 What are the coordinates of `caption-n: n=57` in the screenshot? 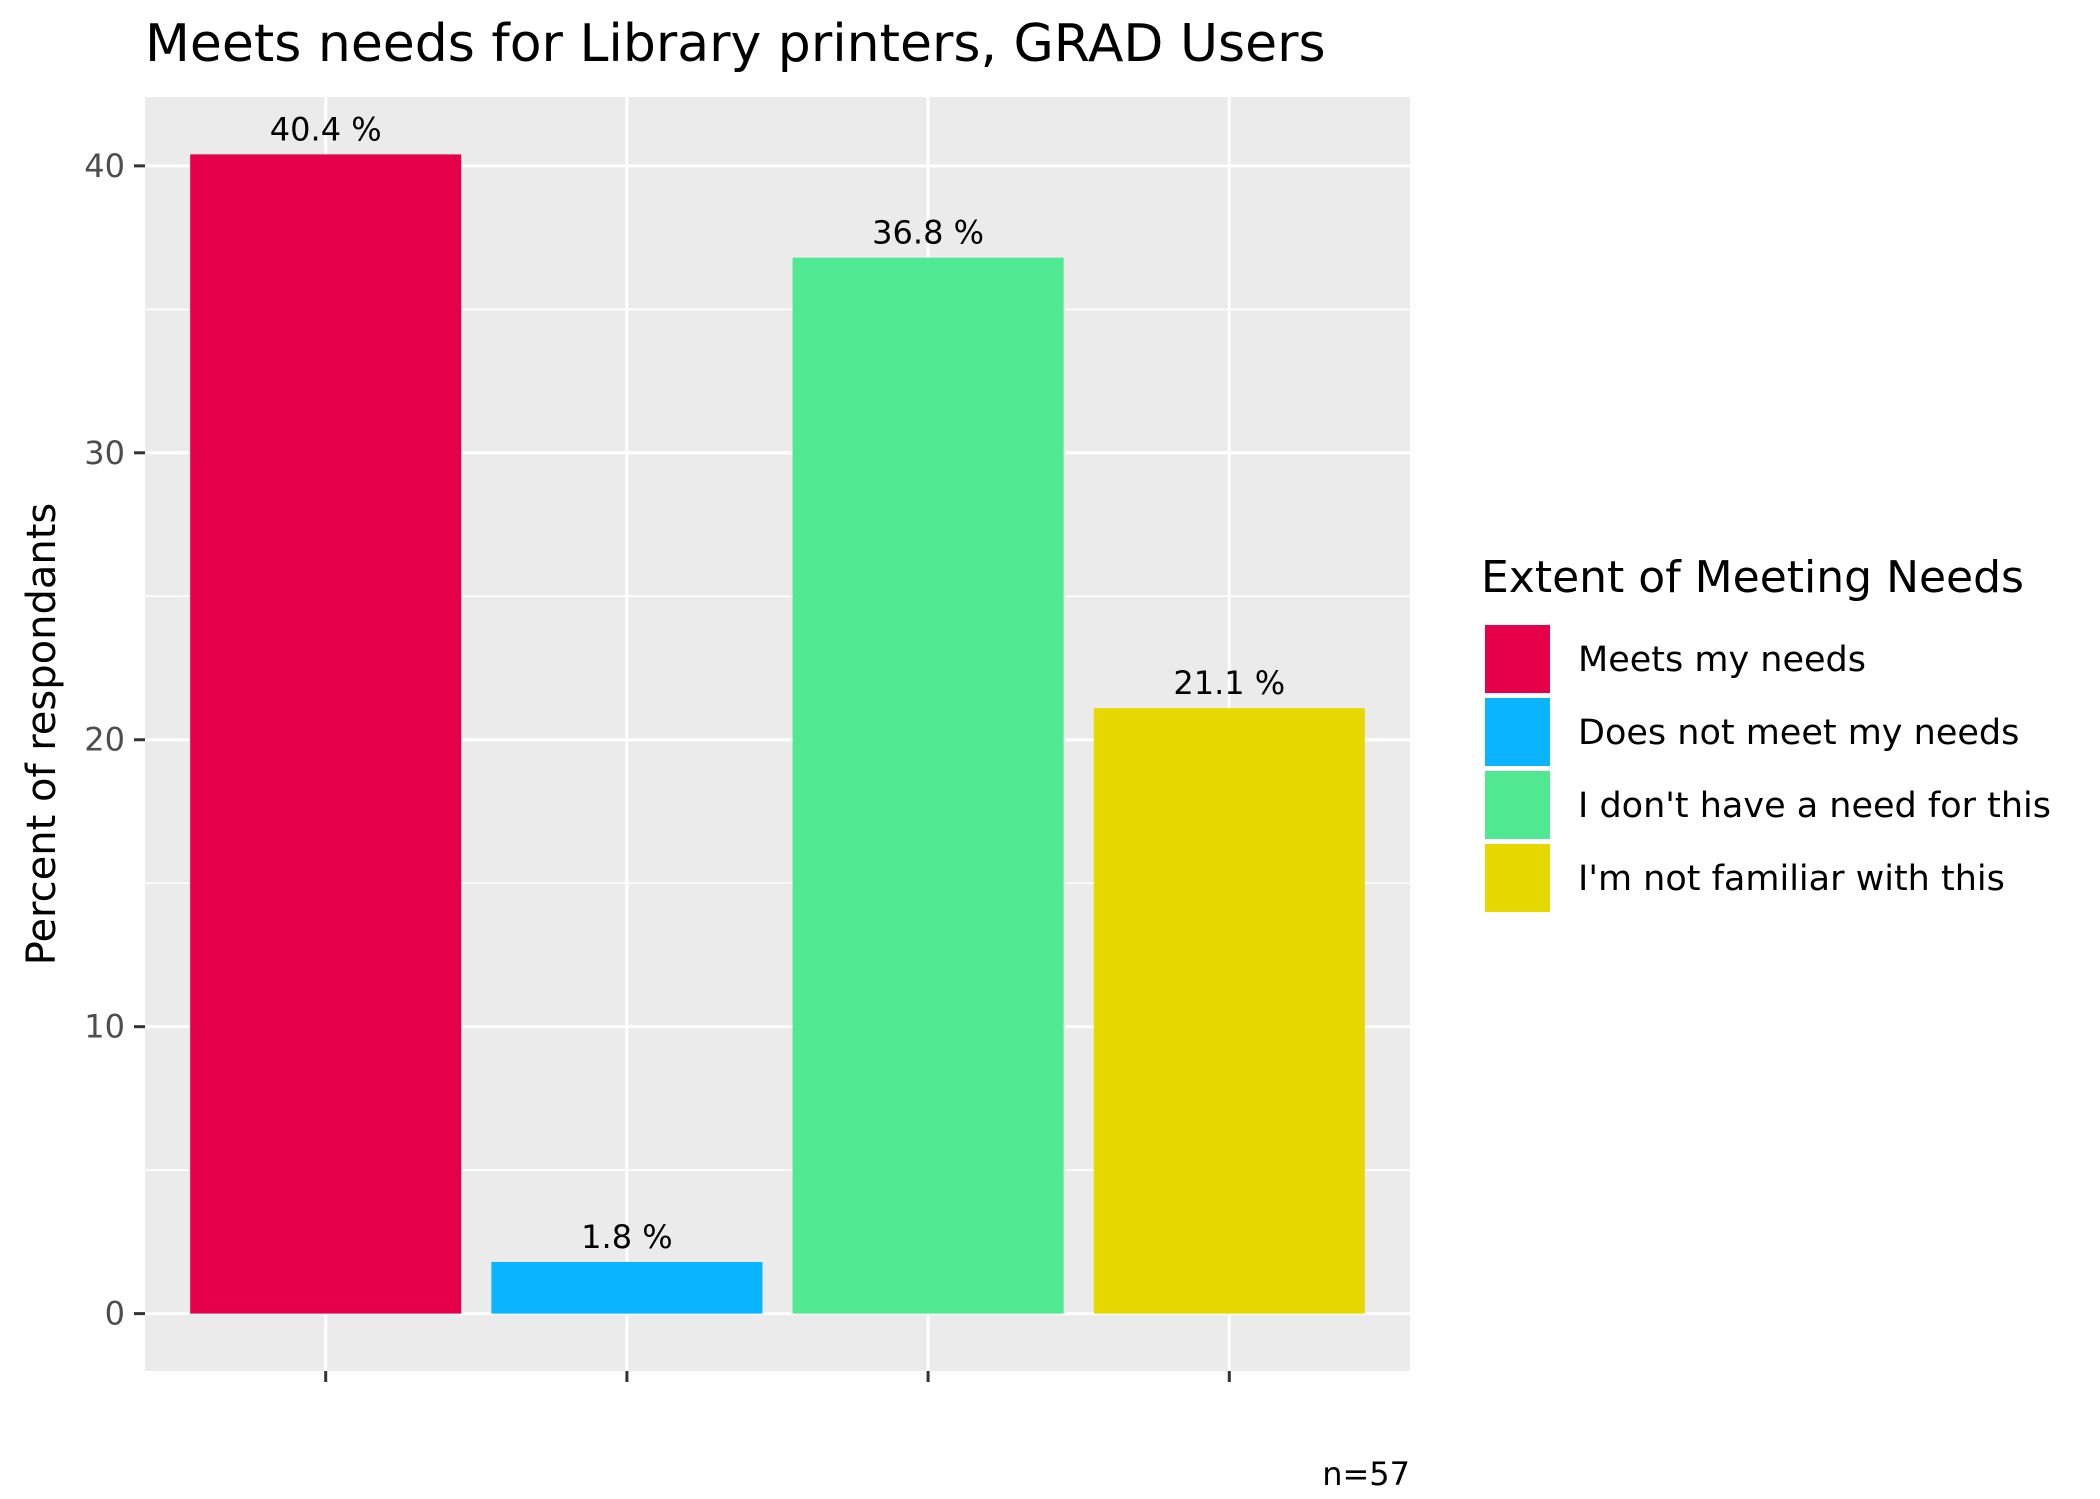 It's located at (1366, 1474).